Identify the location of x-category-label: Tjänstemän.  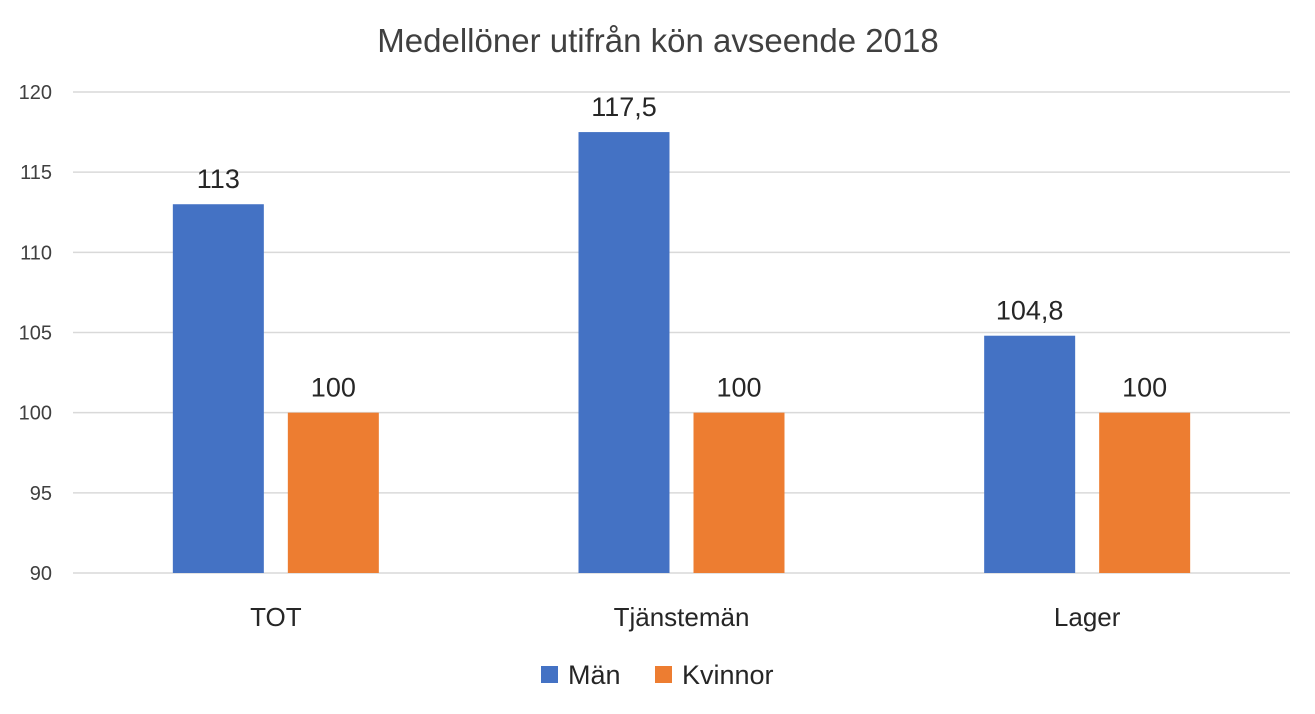
(682, 617).